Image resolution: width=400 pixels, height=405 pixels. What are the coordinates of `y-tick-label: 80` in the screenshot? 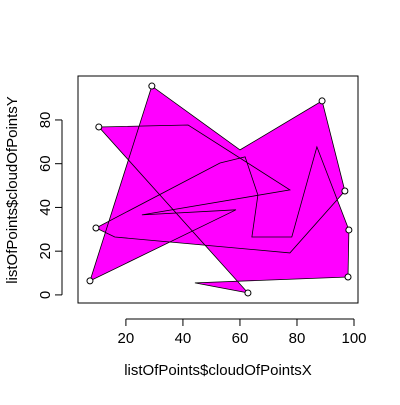 It's located at (45, 120).